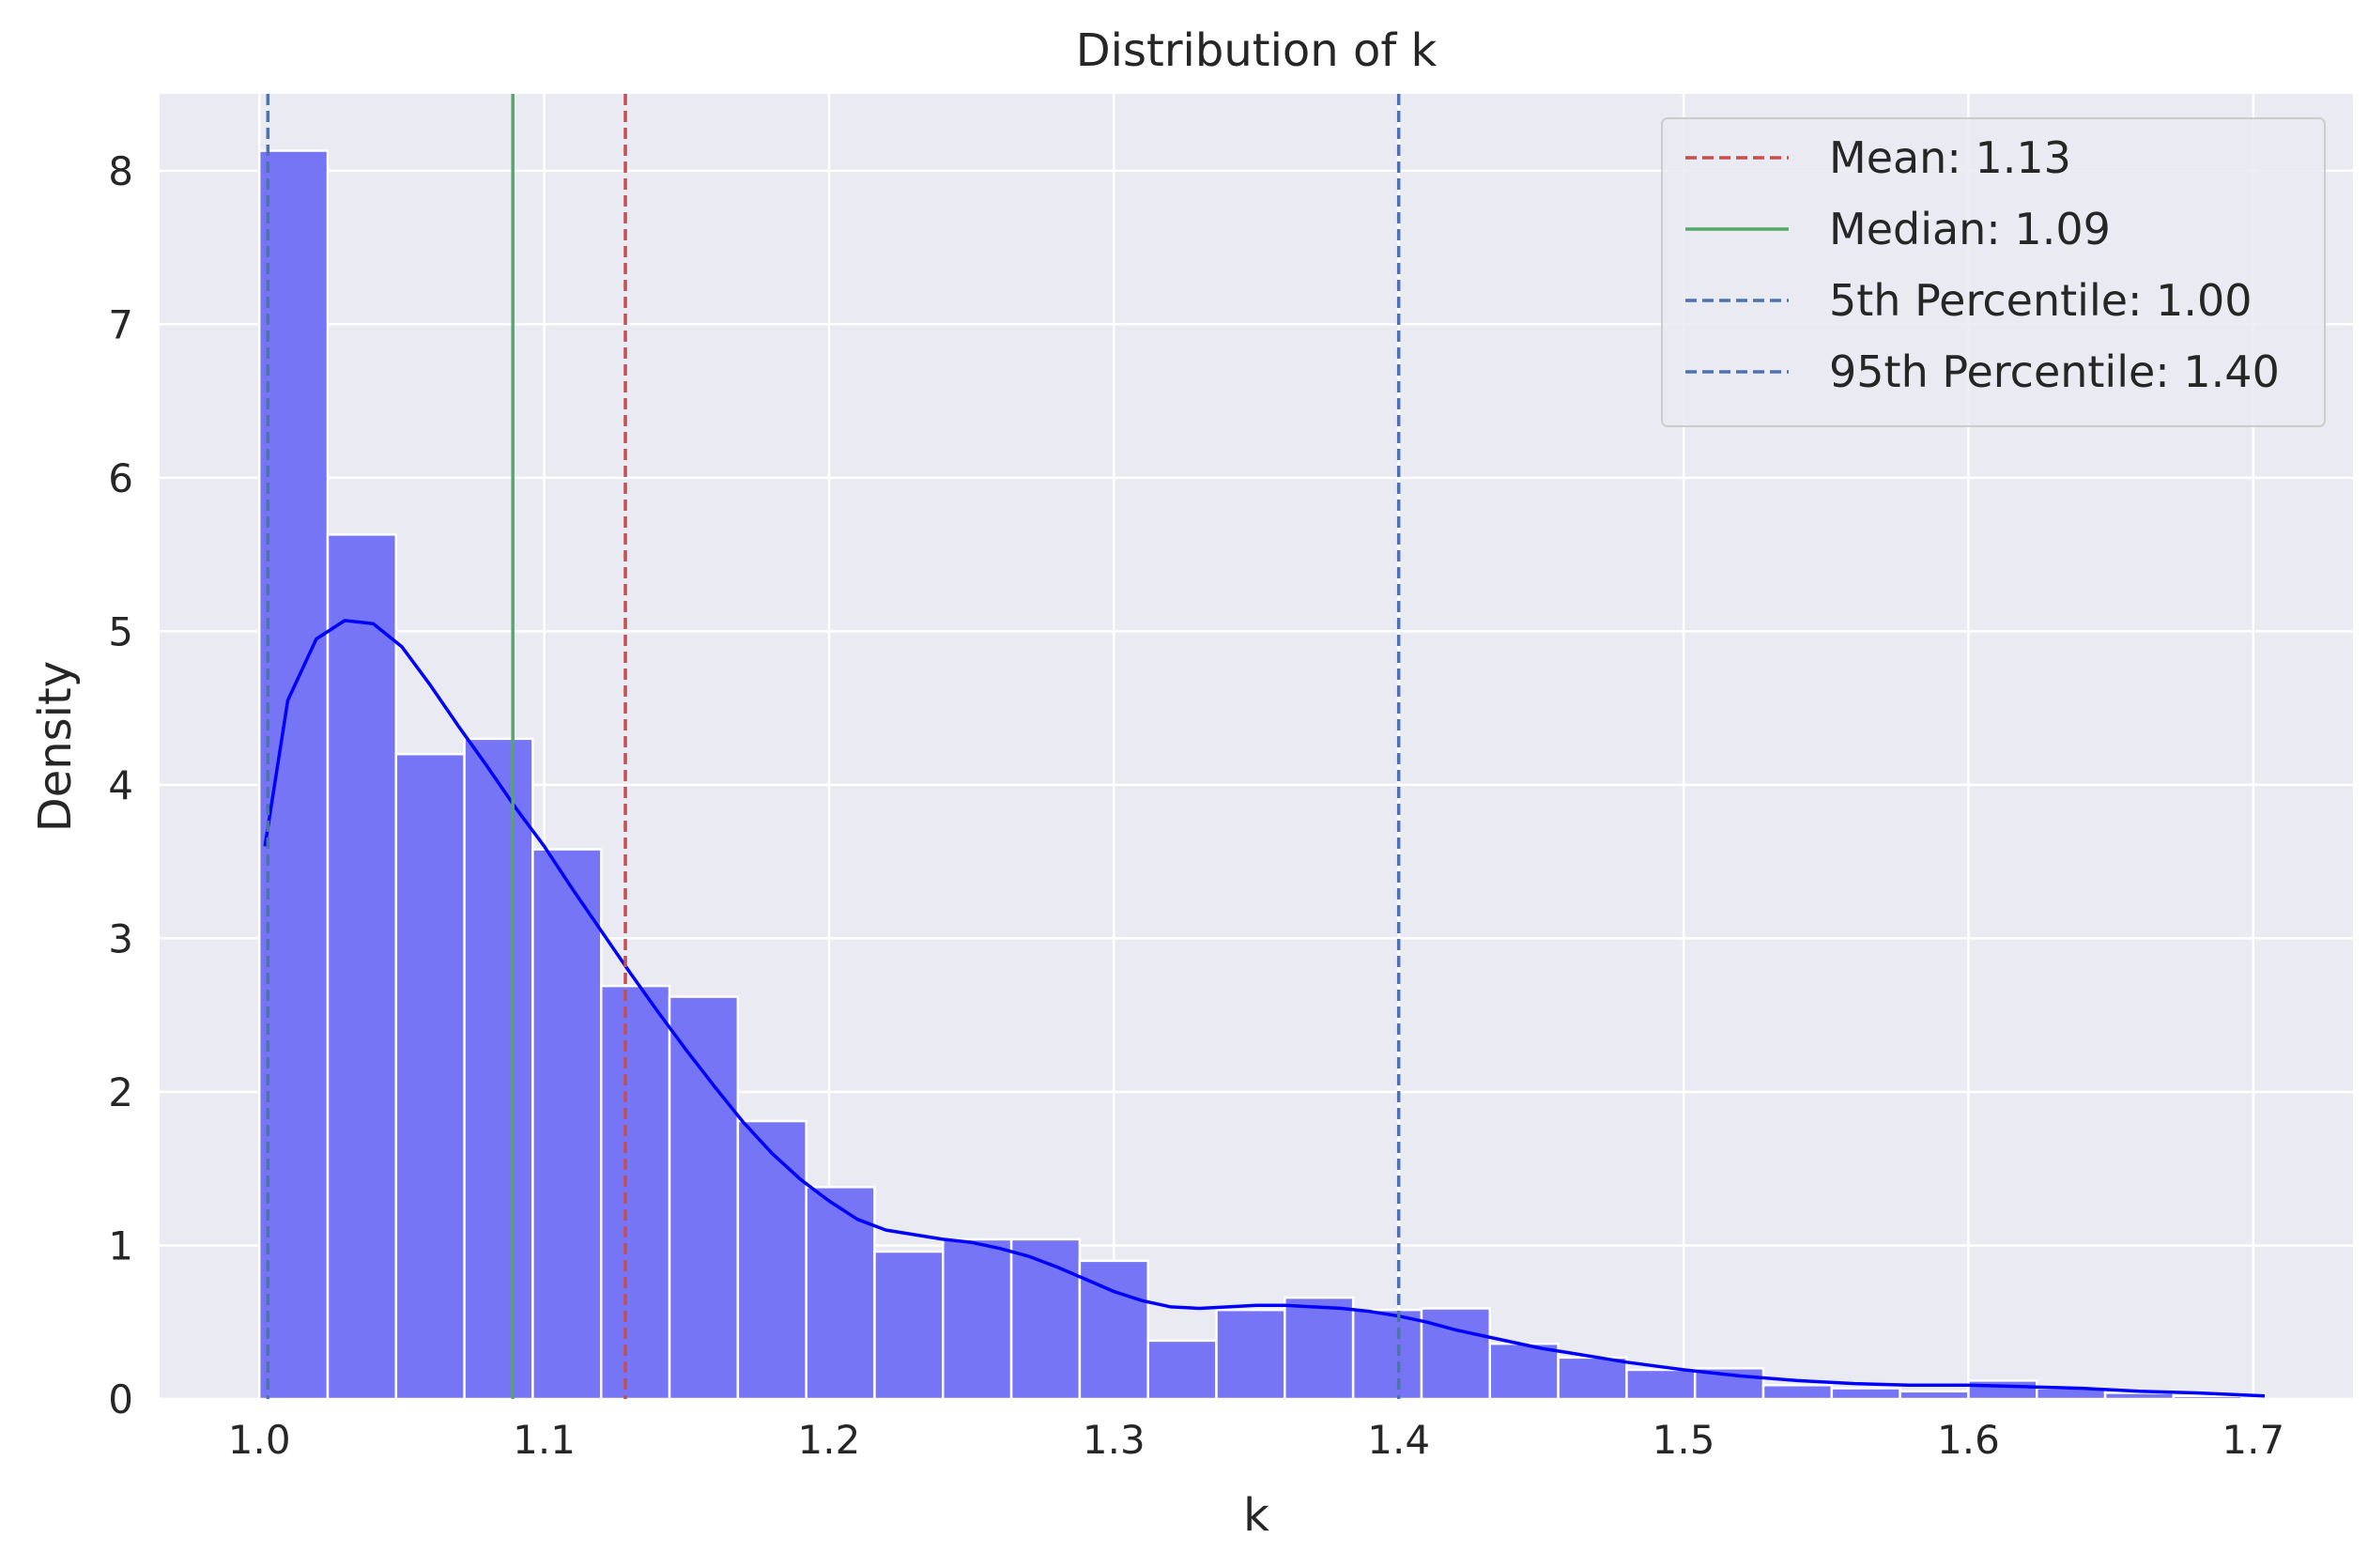 This screenshot has width=2368, height=1568. Describe the element at coordinates (259, 1440) in the screenshot. I see `x-tick-label: 1.0` at that location.